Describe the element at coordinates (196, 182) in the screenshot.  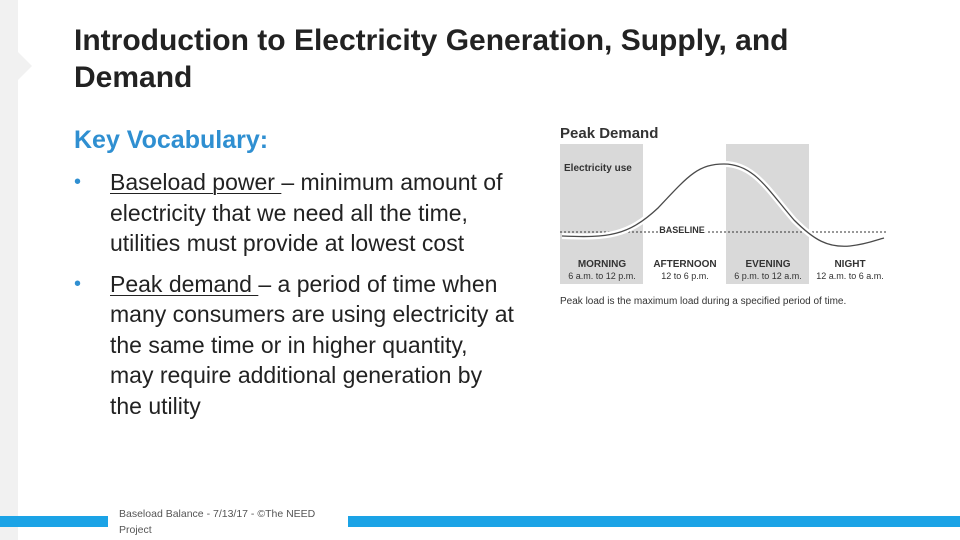
I see `term-baseload-power: Baseload power` at that location.